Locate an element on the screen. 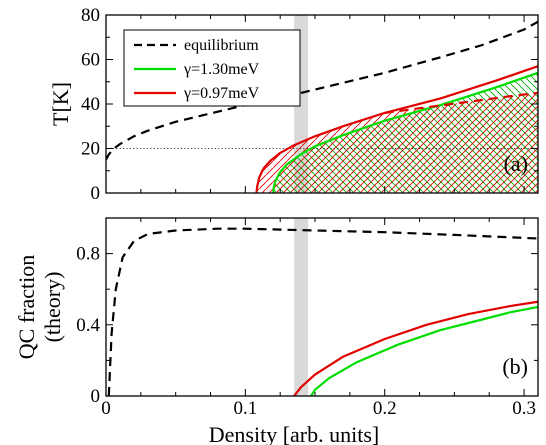 This screenshot has height=445, width=546. y-axis-title: T[K] is located at coordinates (60, 104).